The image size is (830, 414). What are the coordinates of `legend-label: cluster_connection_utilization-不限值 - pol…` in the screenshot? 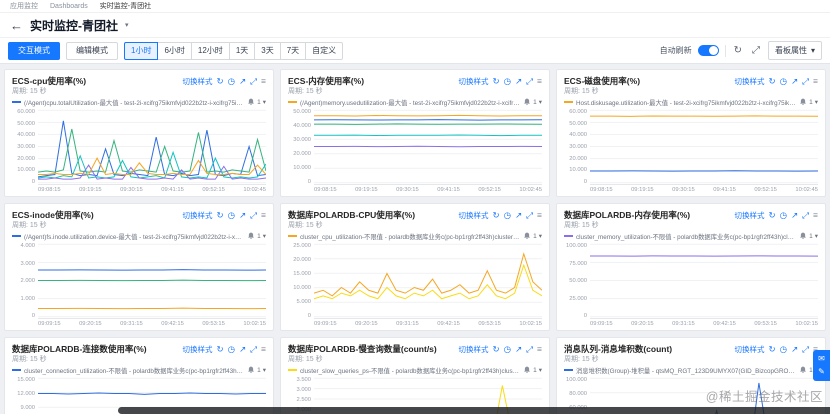 It's located at (134, 371).